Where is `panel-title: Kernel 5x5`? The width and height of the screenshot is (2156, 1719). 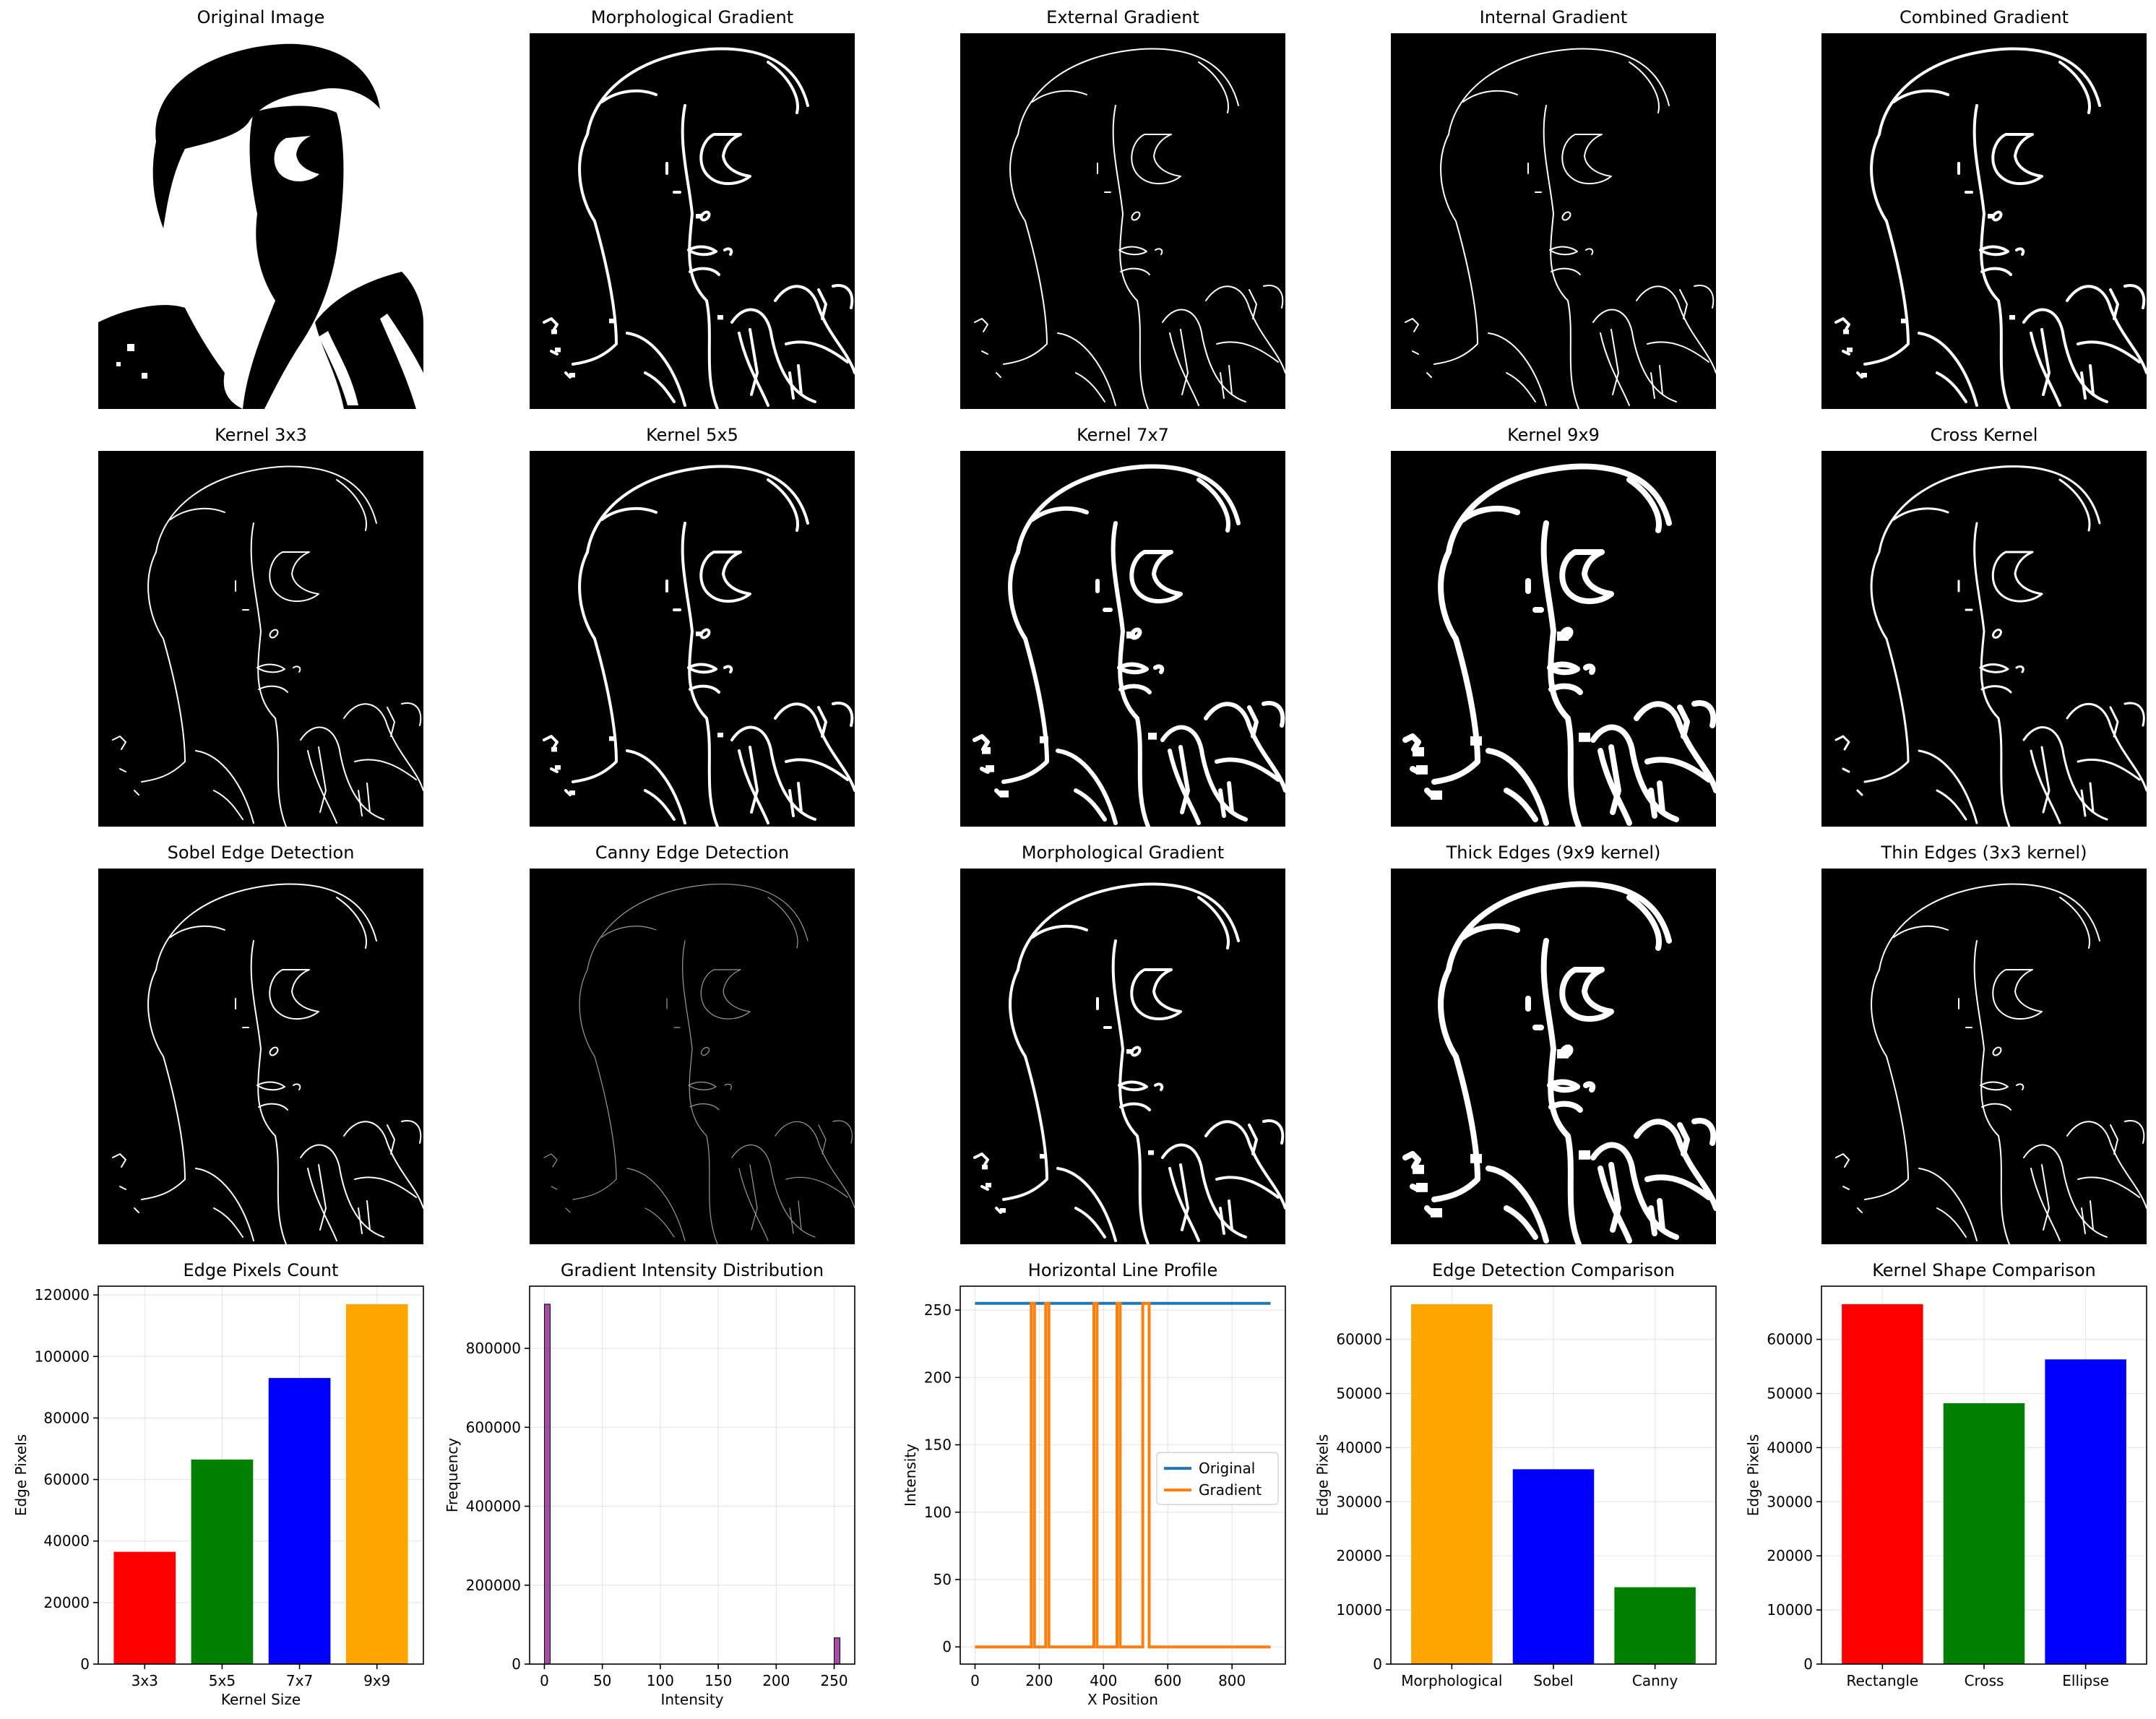
panel-title: Kernel 5x5 is located at coordinates (692, 435).